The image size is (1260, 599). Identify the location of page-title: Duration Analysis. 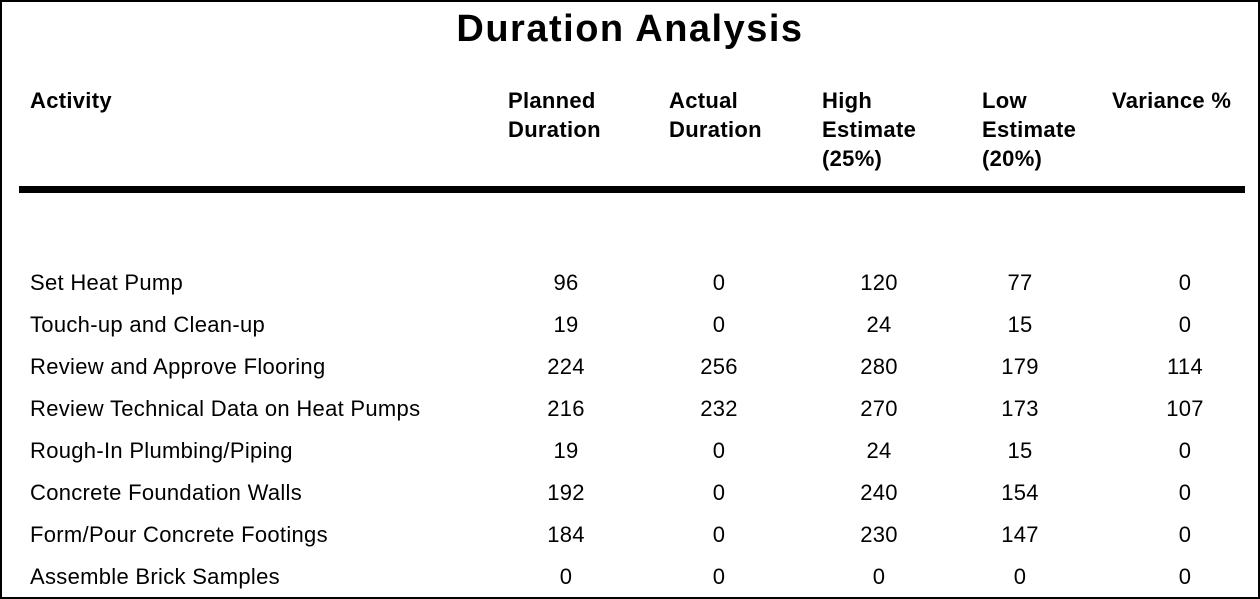
(630, 29).